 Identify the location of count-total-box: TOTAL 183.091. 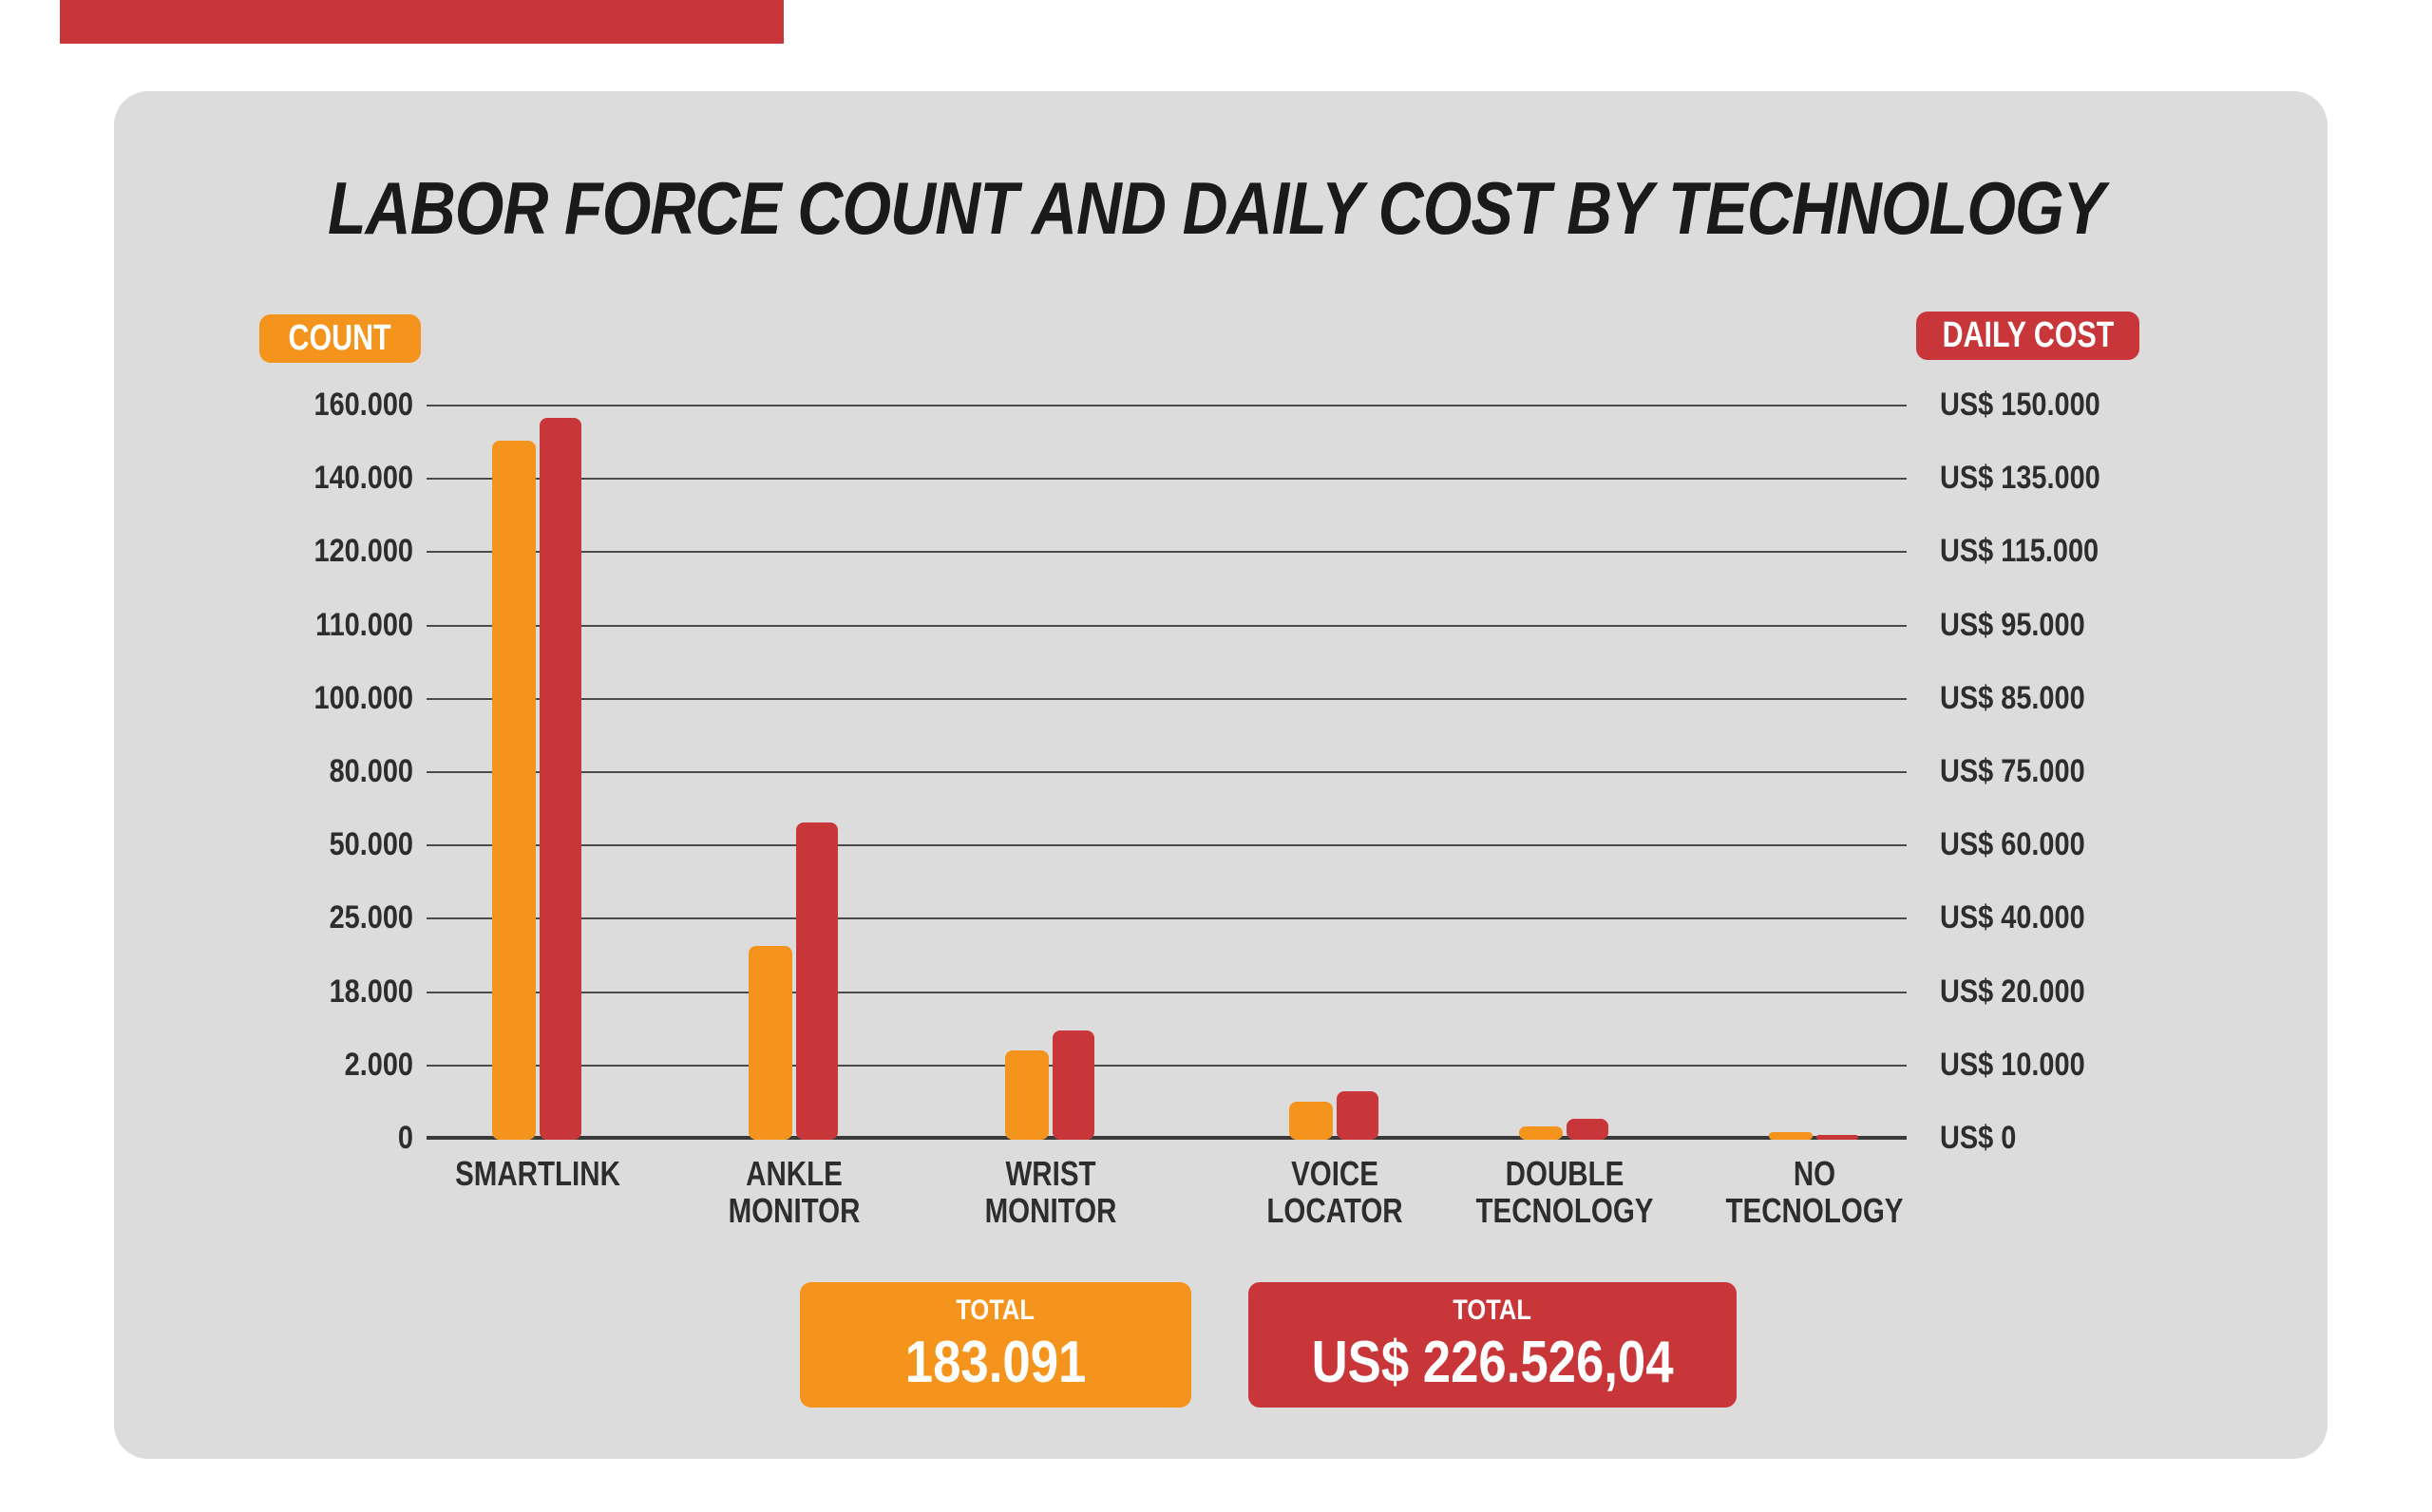
(995, 1345).